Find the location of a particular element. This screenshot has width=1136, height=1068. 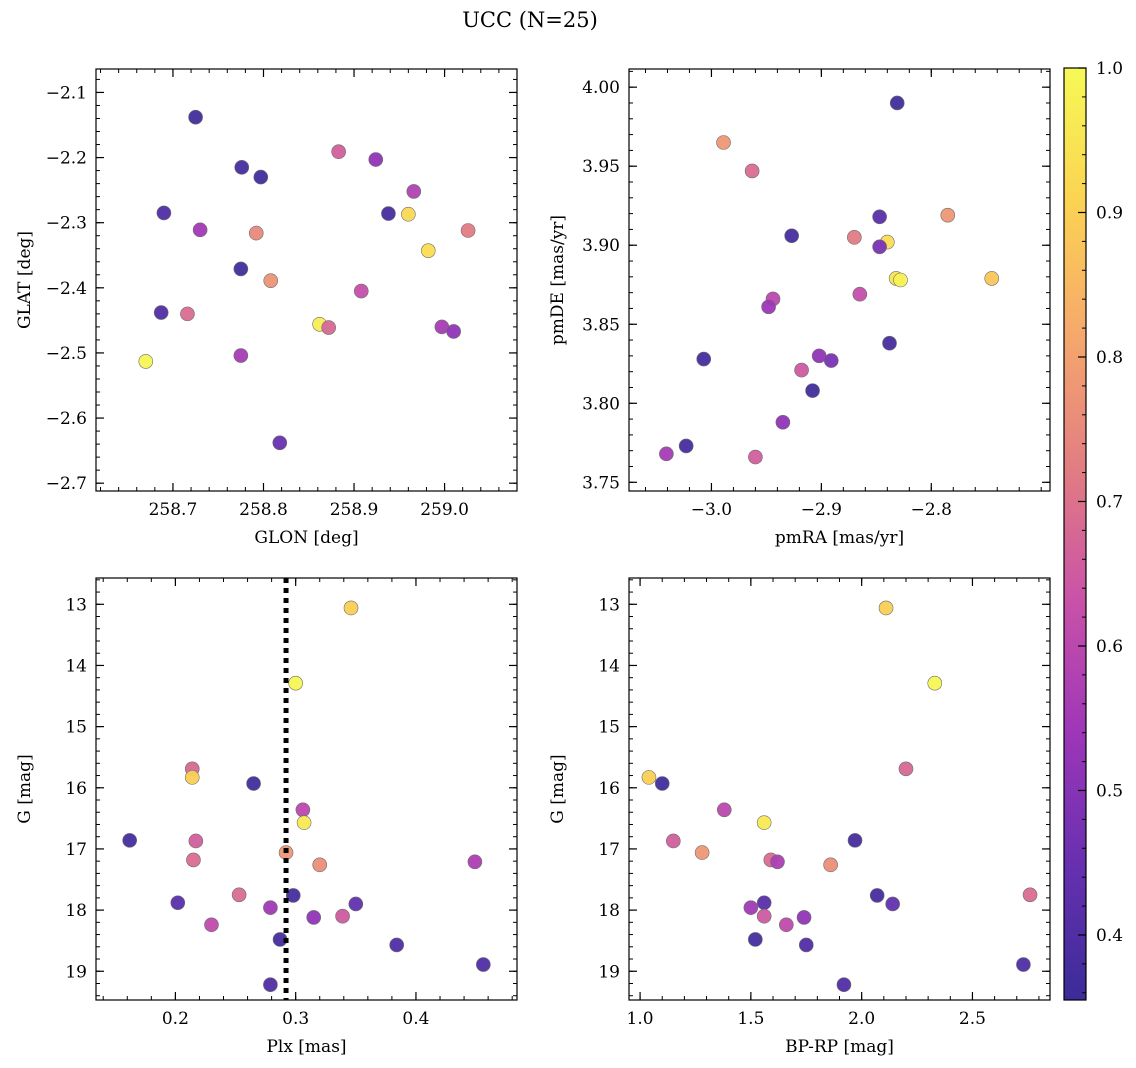

x-tick-label: 2.0 is located at coordinates (861, 1019).